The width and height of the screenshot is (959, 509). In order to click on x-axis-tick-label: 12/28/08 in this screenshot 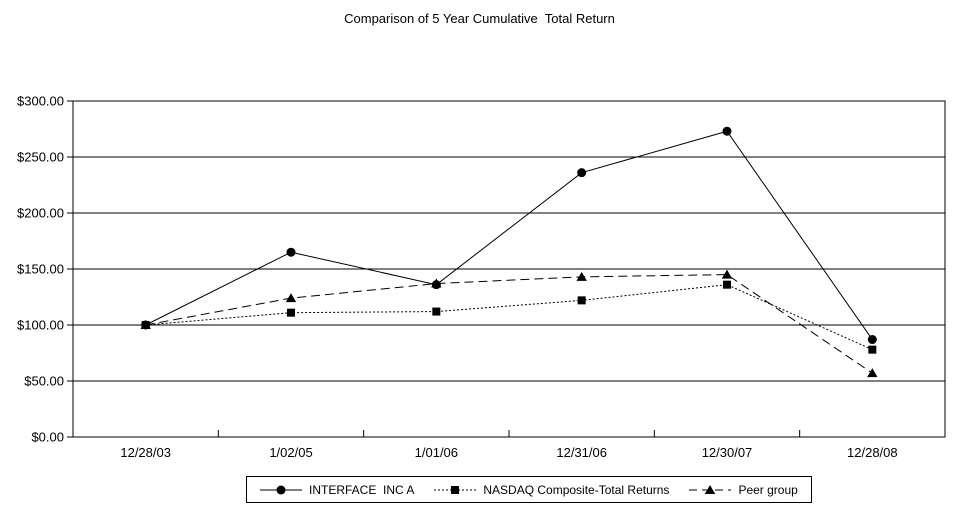, I will do `click(872, 452)`.